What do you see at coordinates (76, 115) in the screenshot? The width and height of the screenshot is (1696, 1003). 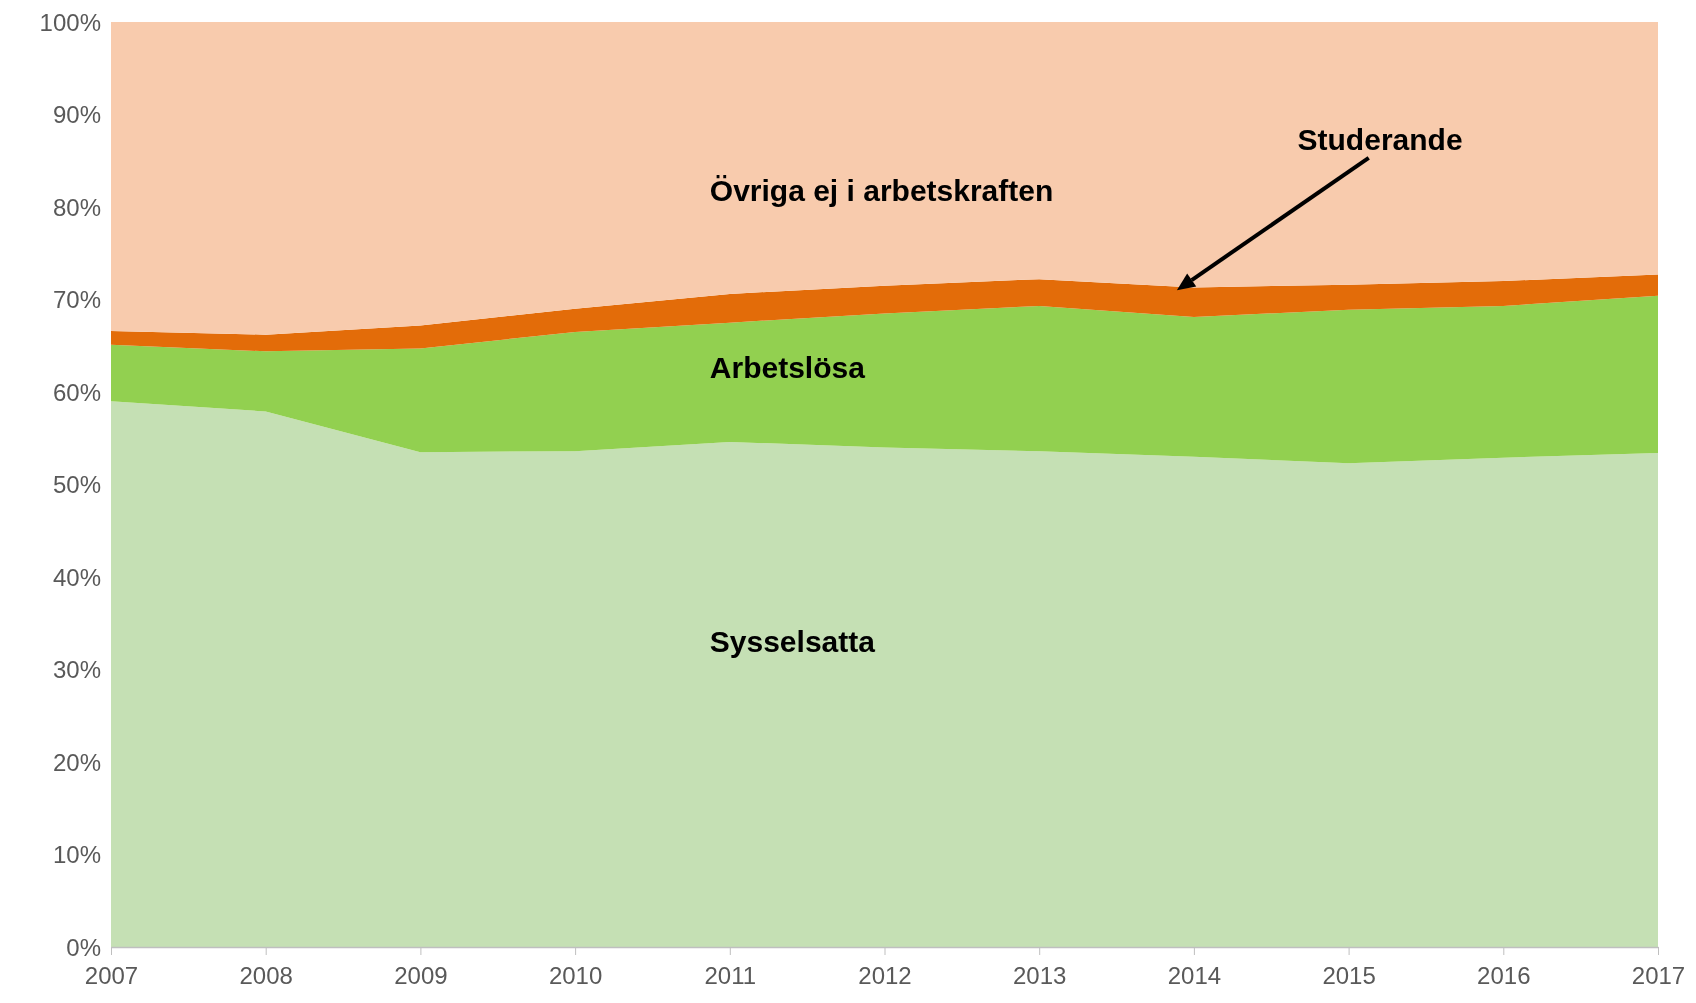 I see `y-tick-label: 90%` at bounding box center [76, 115].